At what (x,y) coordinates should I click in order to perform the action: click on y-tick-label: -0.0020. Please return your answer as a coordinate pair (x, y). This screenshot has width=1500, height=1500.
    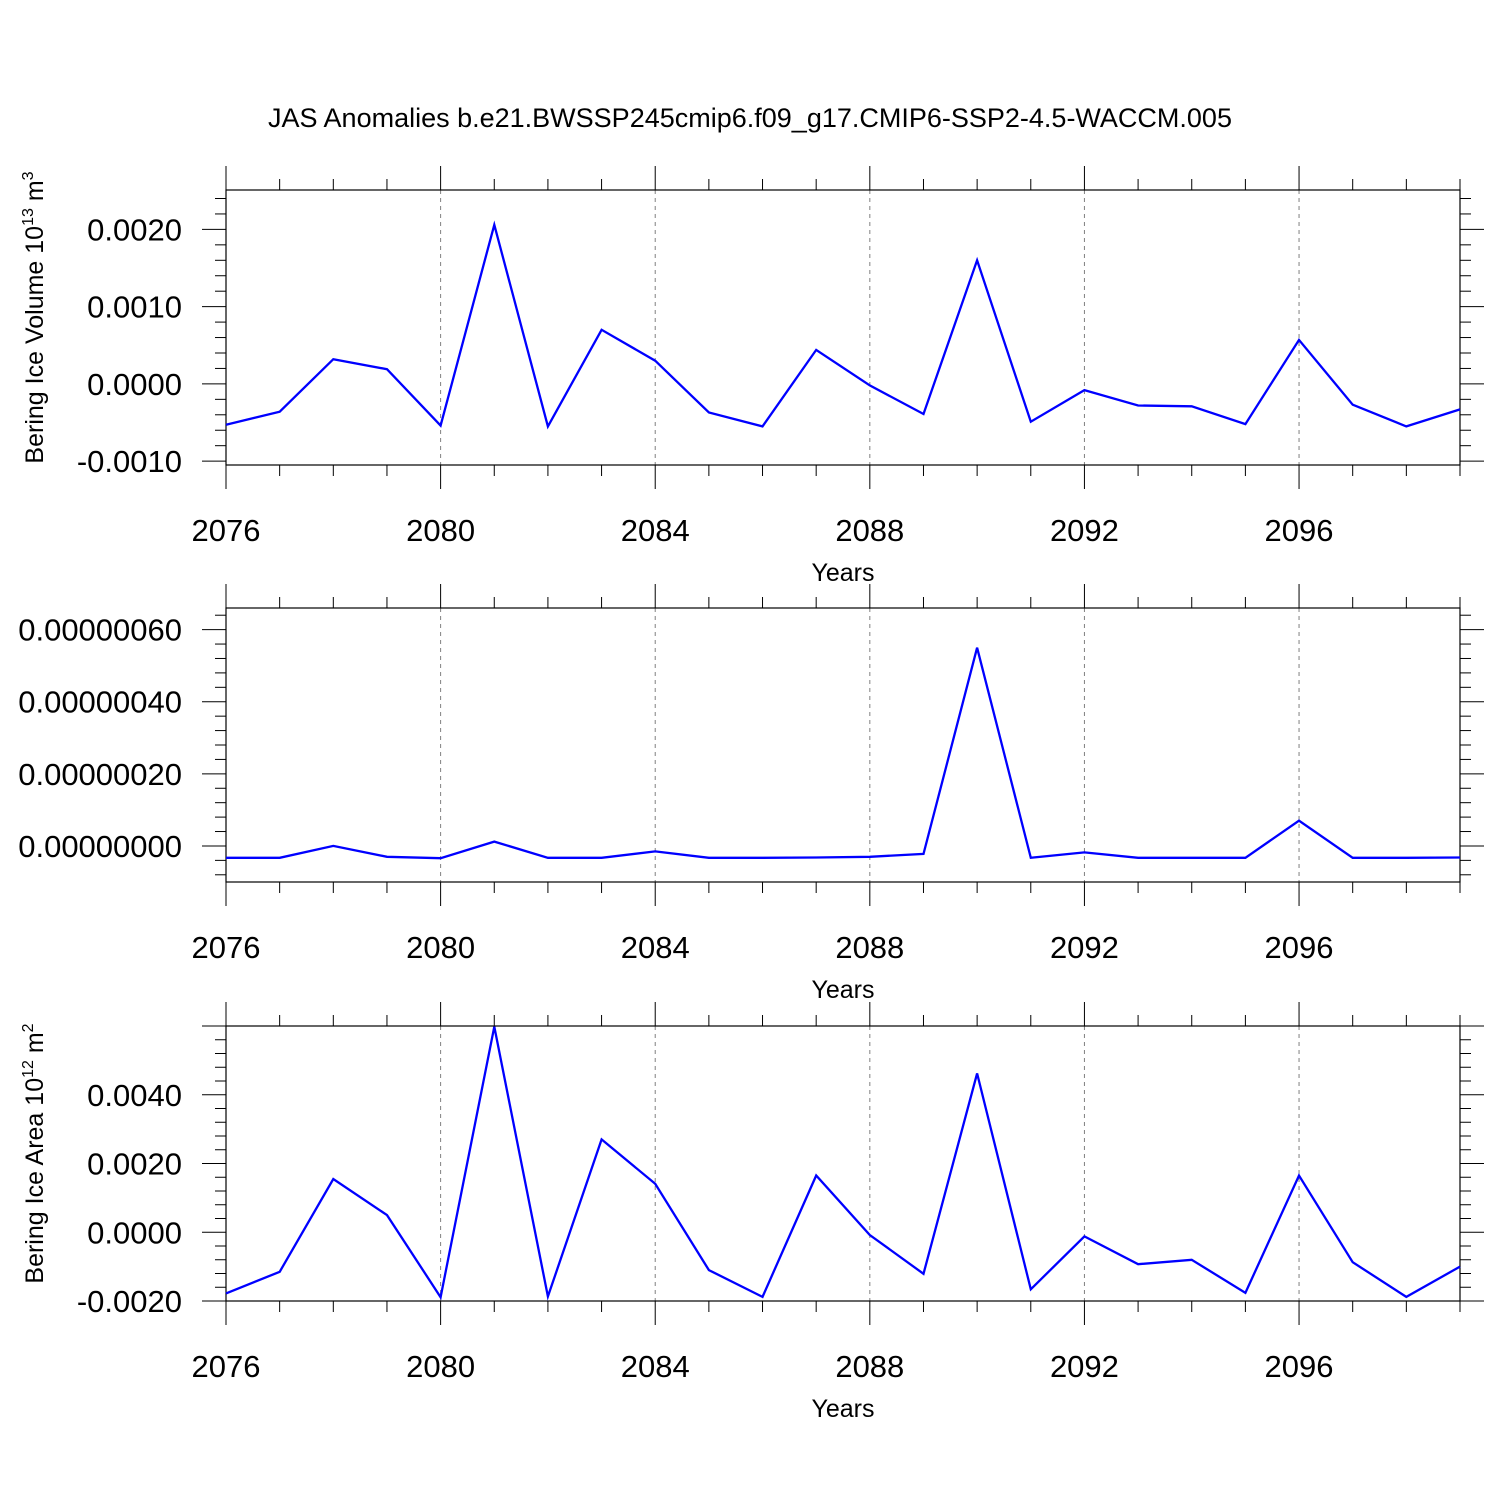
    Looking at the image, I should click on (129, 1301).